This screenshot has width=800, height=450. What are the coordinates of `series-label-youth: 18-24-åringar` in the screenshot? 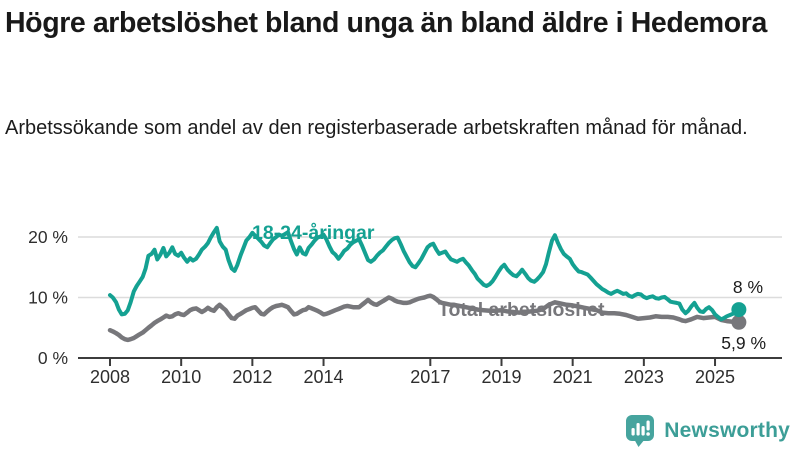 It's located at (313, 232).